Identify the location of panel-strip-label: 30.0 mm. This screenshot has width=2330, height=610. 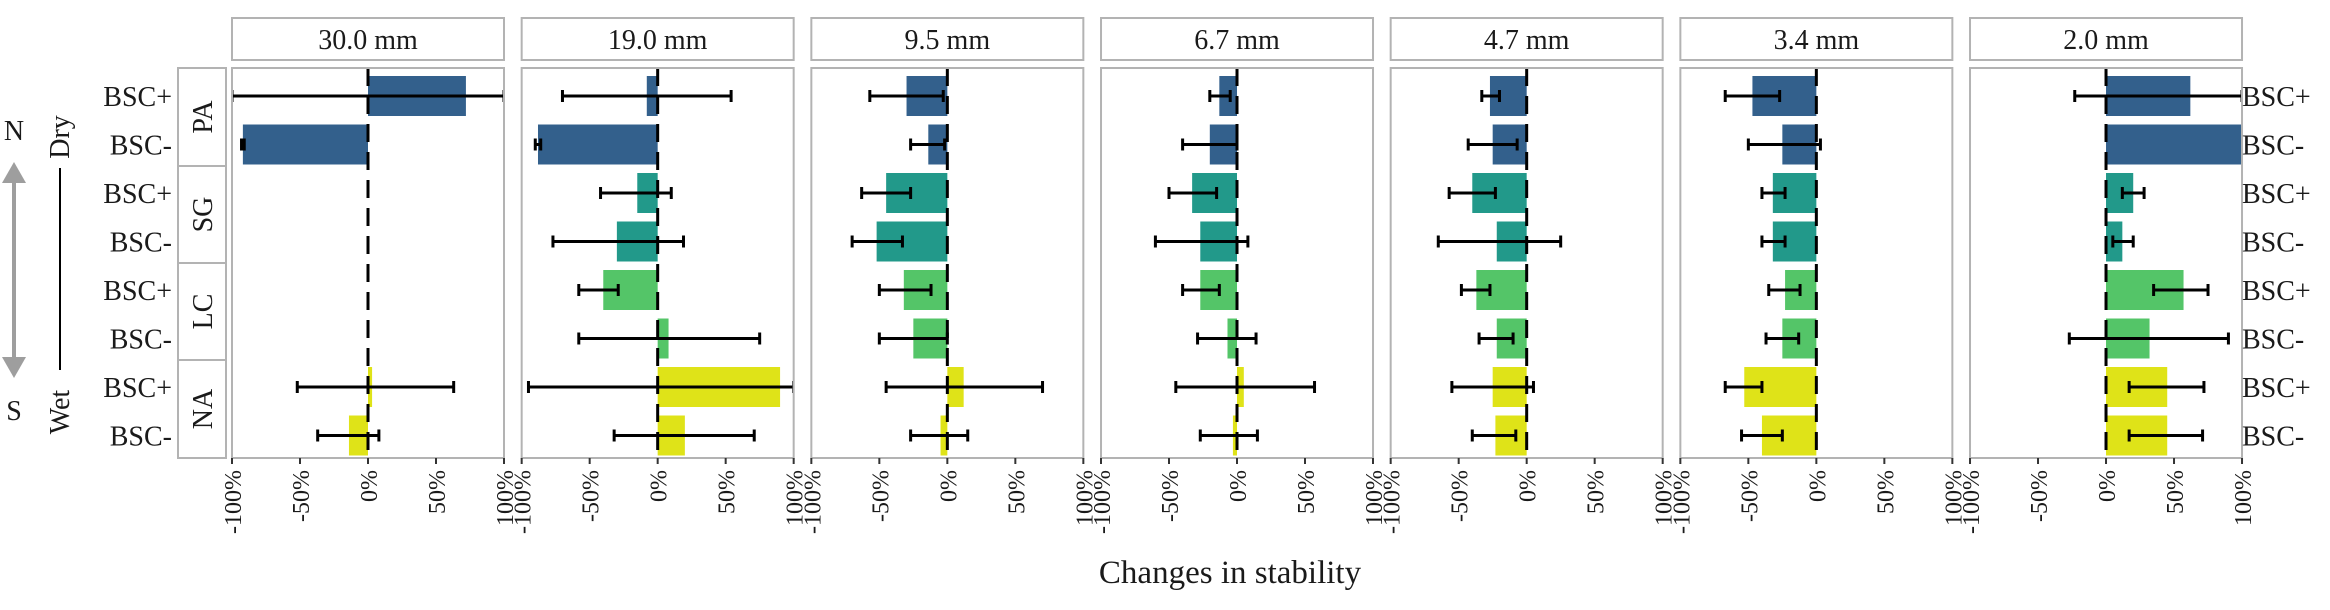
(368, 40).